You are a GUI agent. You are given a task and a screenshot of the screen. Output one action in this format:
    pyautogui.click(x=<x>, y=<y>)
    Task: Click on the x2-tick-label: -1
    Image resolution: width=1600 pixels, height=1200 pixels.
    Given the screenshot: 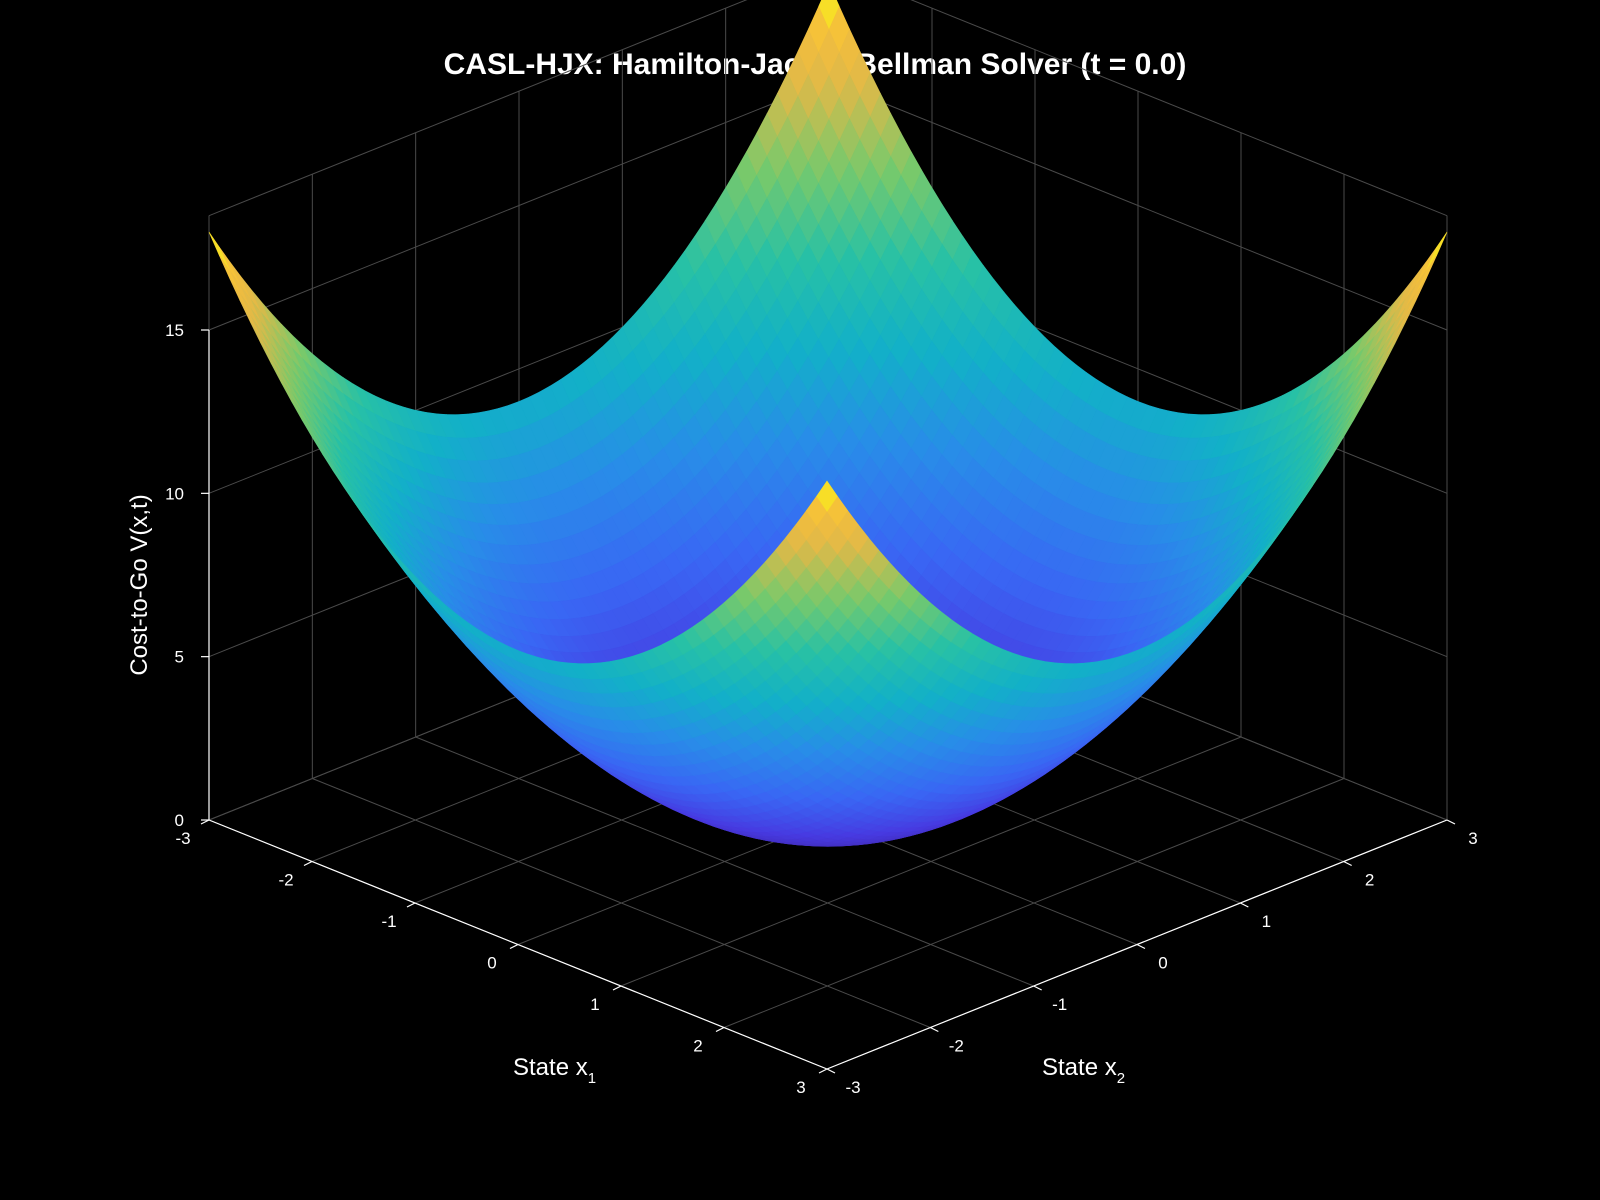 What is the action you would take?
    pyautogui.click(x=1059, y=1004)
    